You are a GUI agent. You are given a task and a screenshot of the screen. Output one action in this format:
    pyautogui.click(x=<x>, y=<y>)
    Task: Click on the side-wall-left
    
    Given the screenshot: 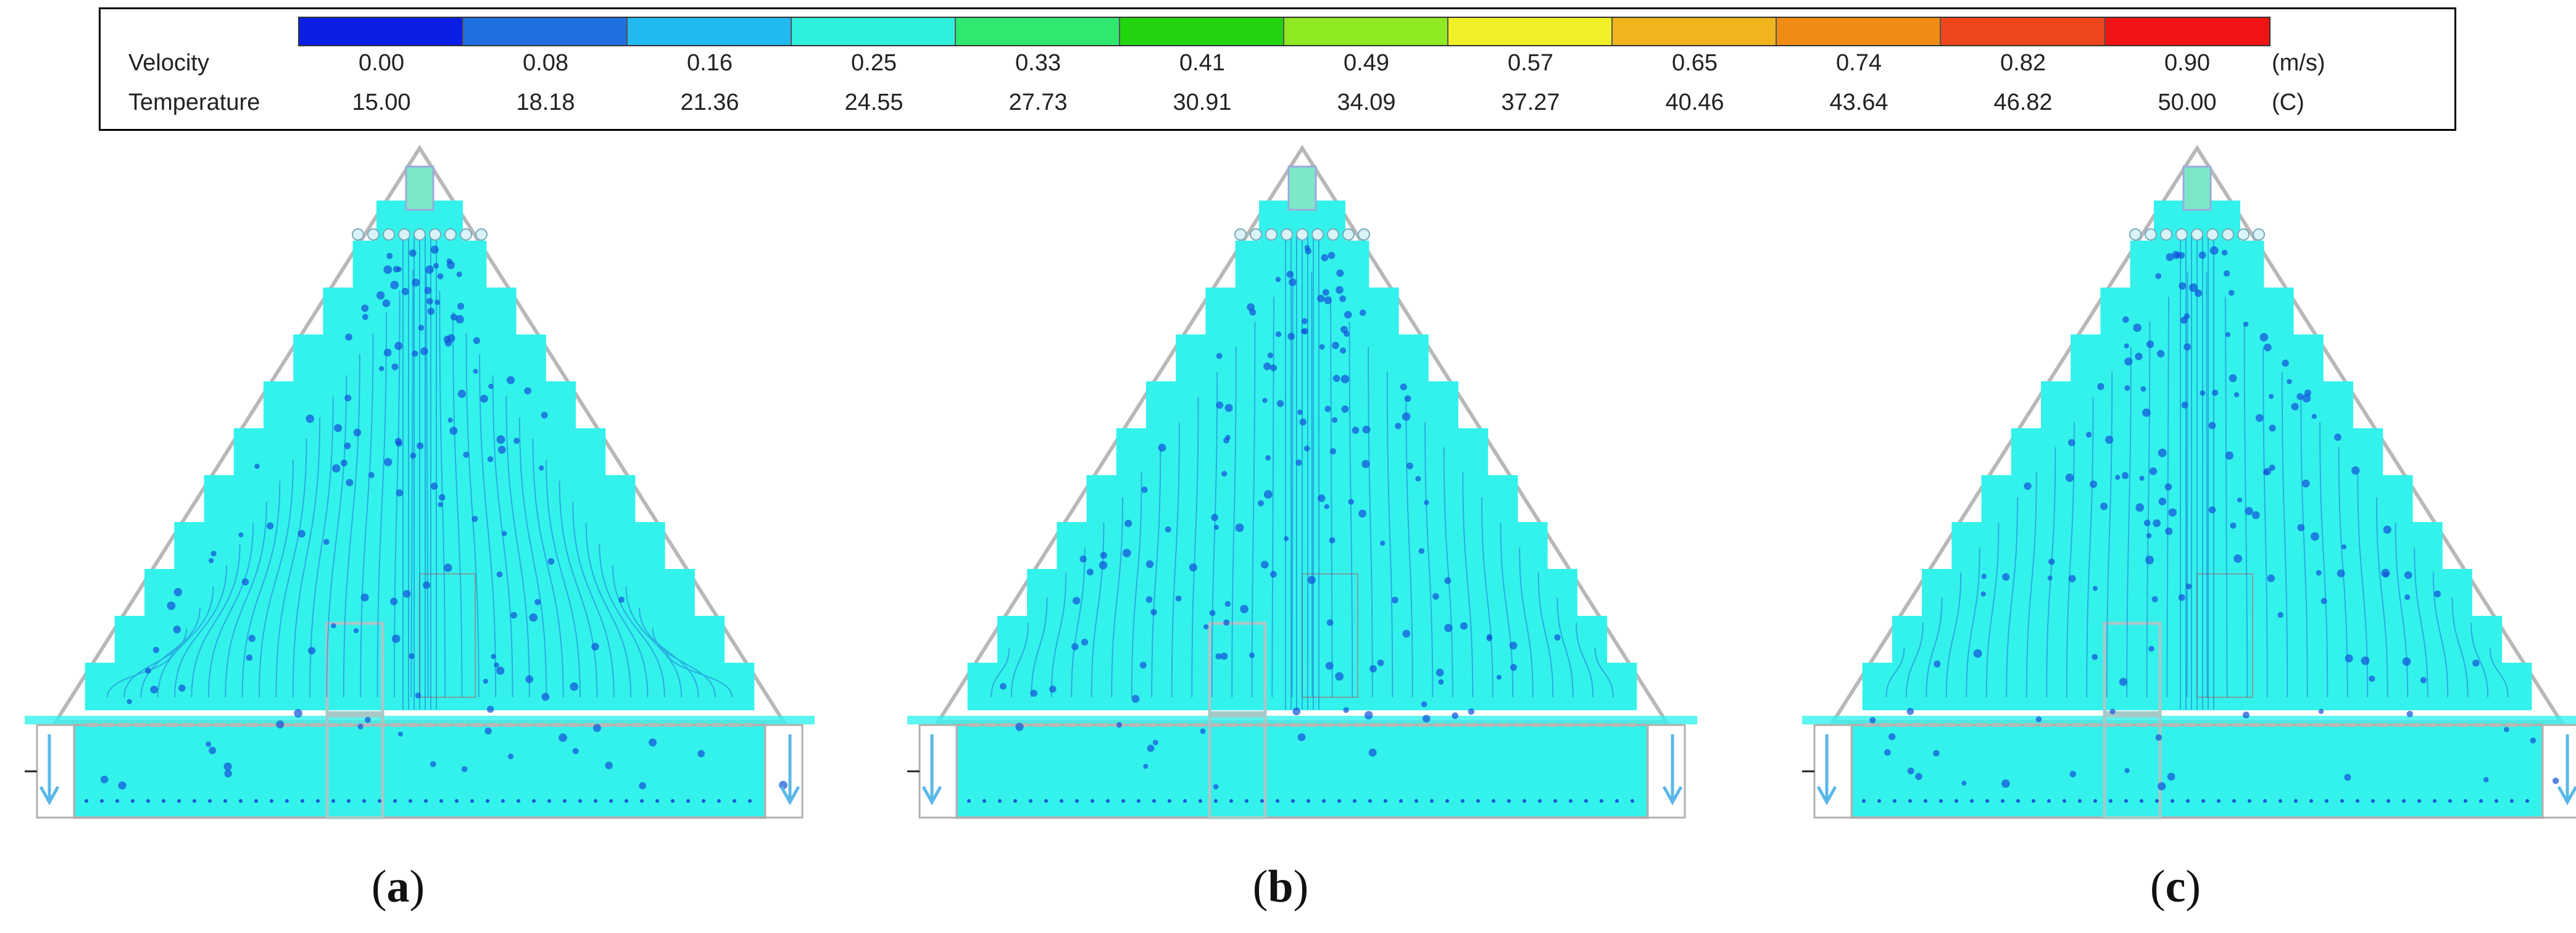 What is the action you would take?
    pyautogui.click(x=1833, y=772)
    